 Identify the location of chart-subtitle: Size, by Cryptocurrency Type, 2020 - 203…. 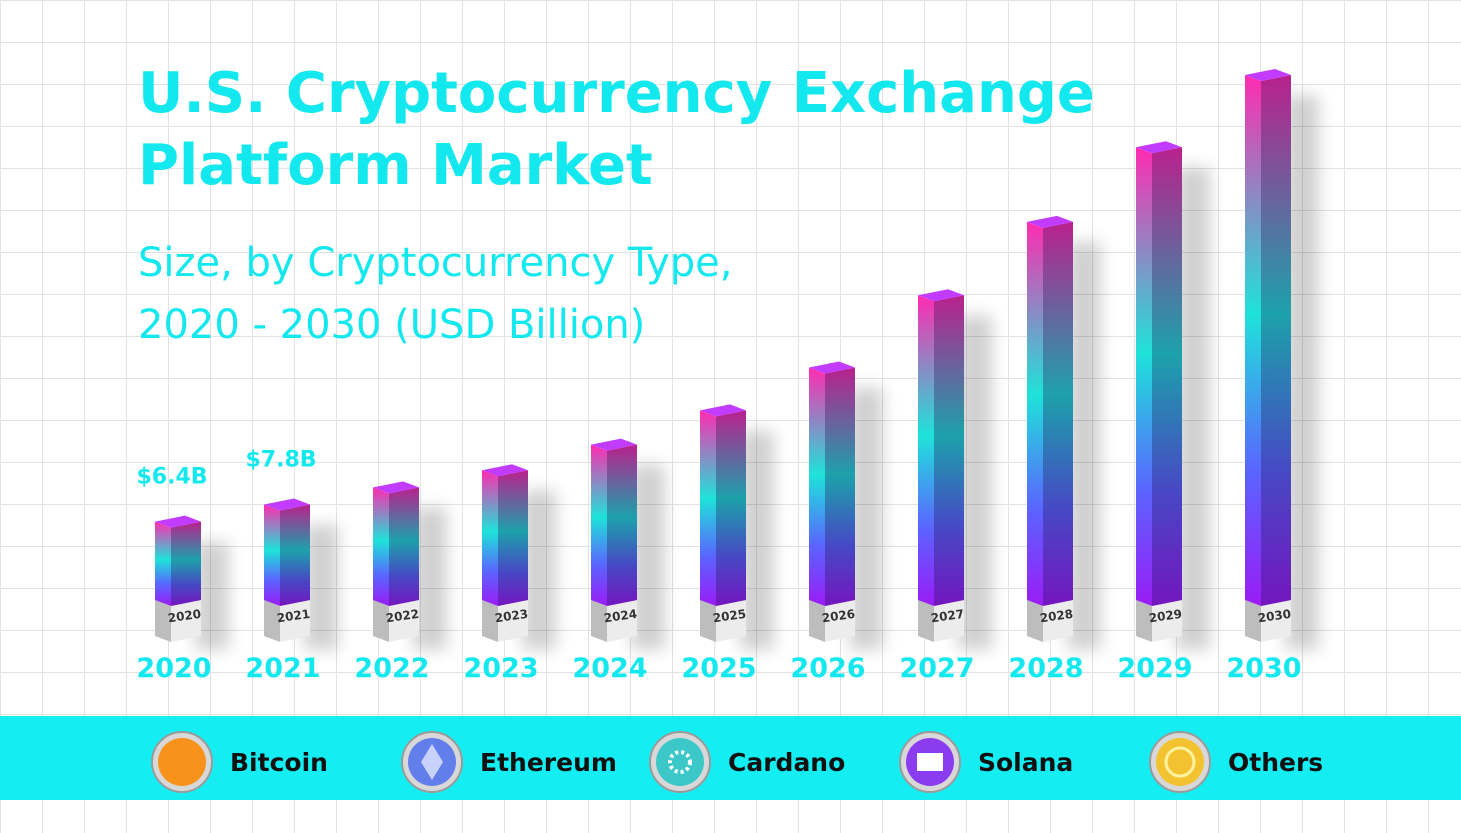
(435, 294).